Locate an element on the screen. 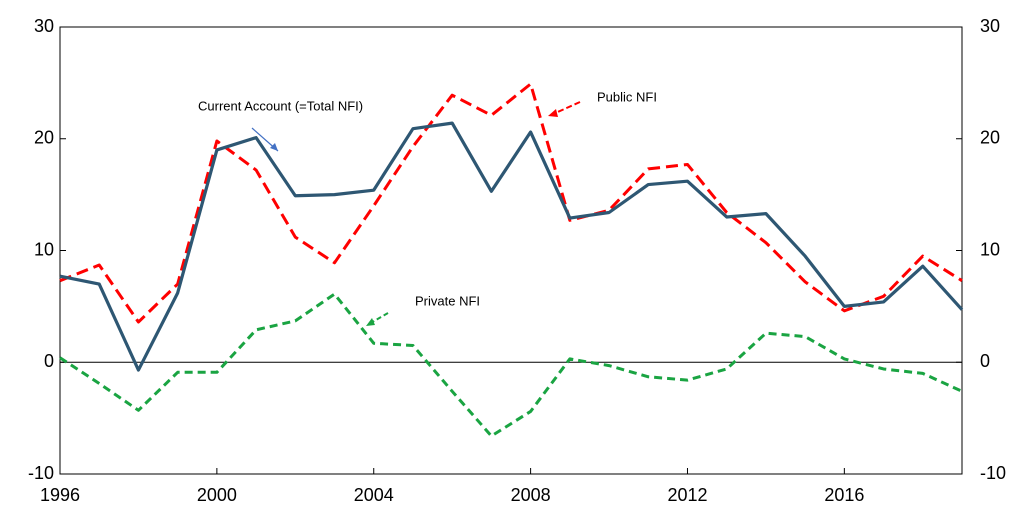  annotation: Public NFI is located at coordinates (627, 96).